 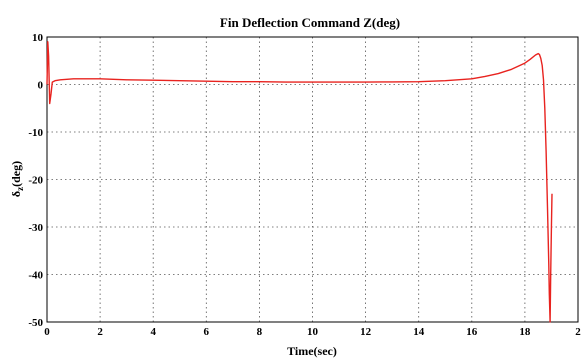 I want to click on x-tick-label: 12, so click(x=366, y=332).